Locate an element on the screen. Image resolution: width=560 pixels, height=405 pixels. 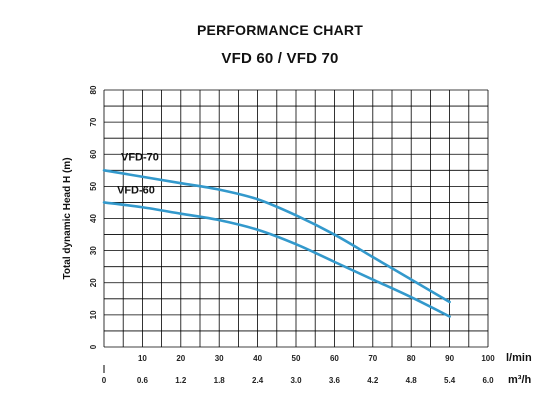
x-tick-label: 30 is located at coordinates (219, 358).